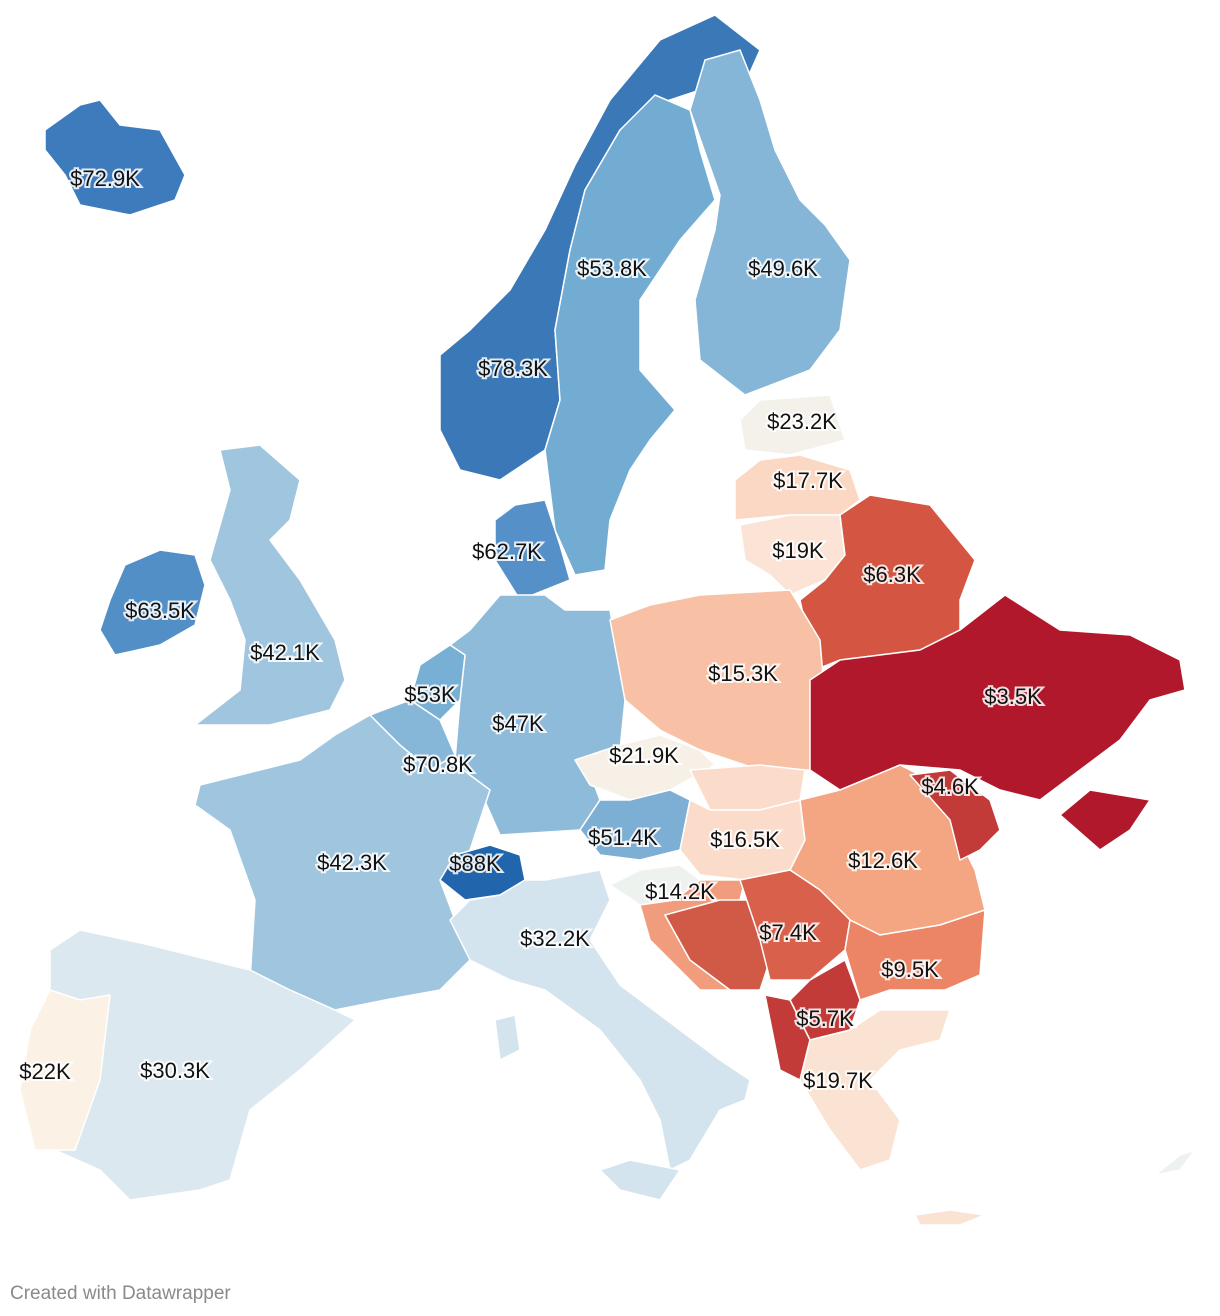  Describe the element at coordinates (950, 1217) in the screenshot. I see `crete` at that location.